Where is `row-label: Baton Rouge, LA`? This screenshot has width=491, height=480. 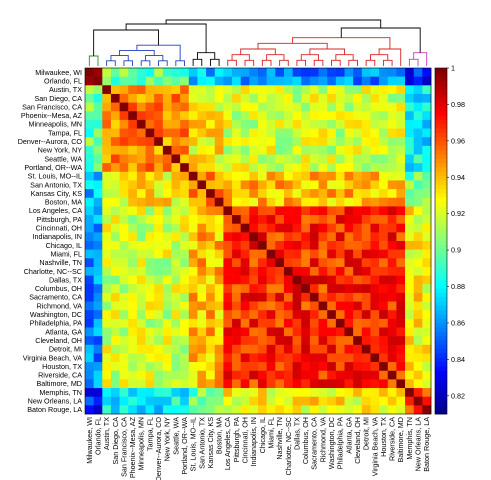
row-label: Baton Rouge, LA is located at coordinates (54, 409).